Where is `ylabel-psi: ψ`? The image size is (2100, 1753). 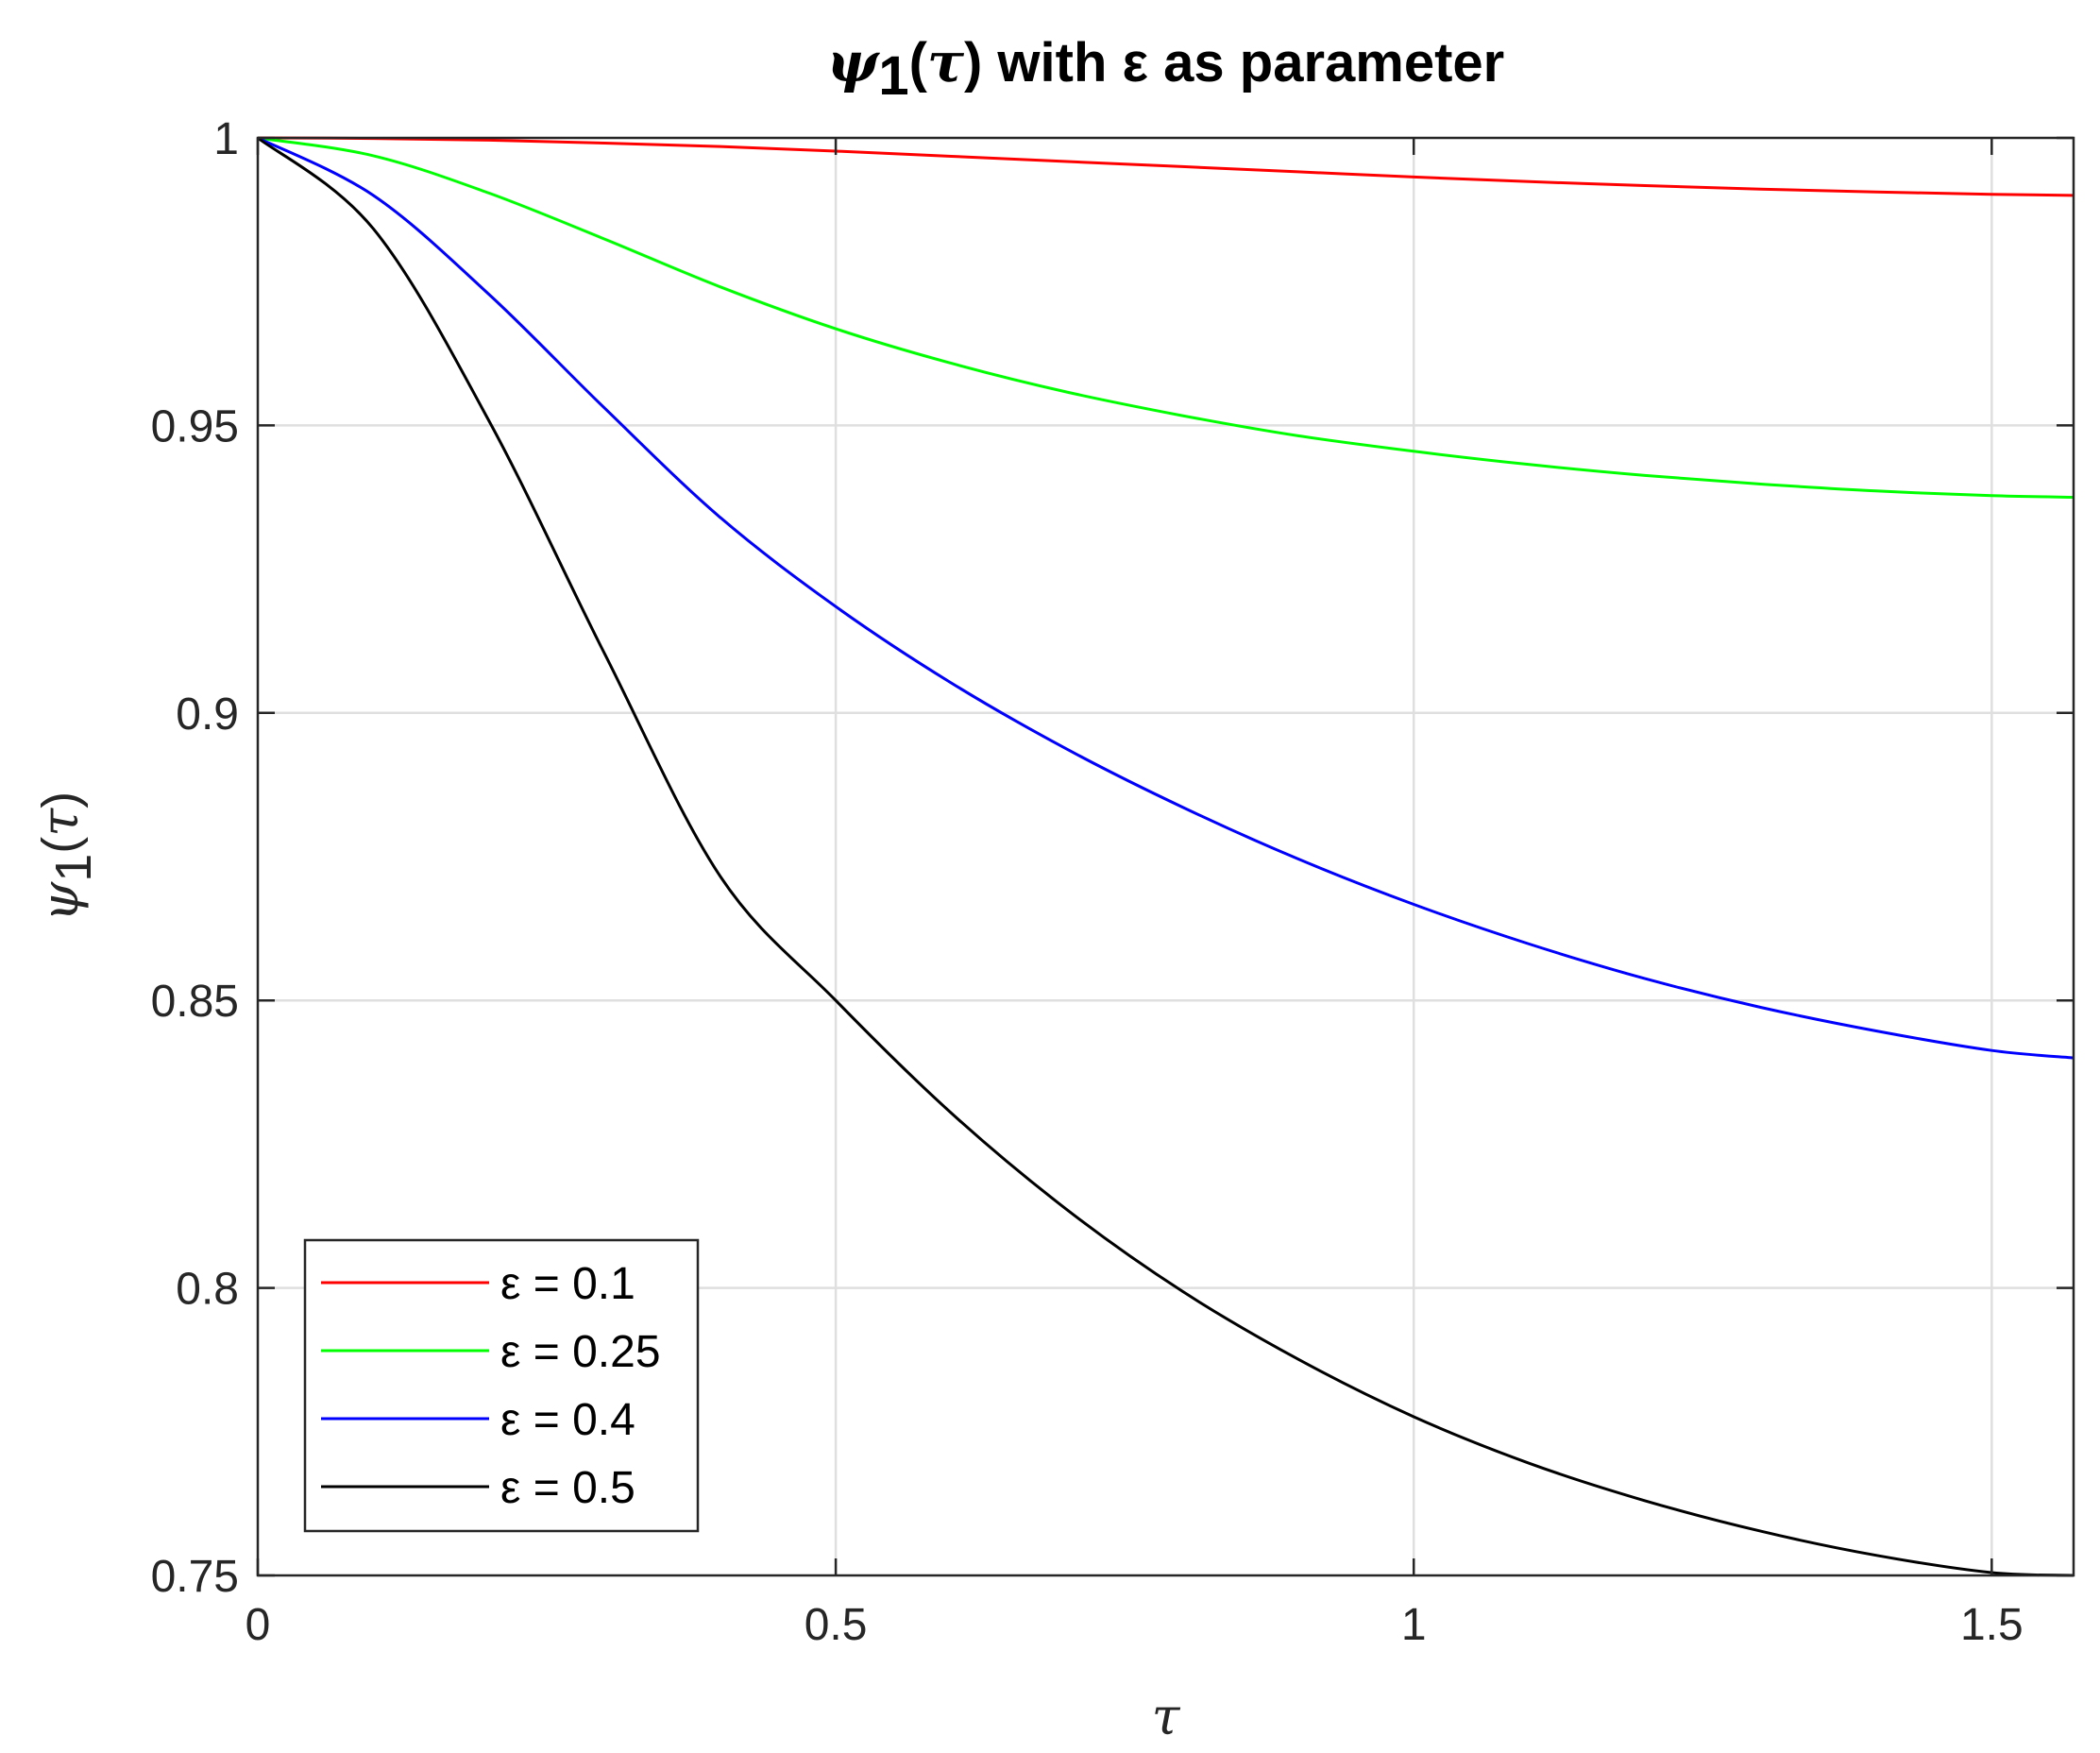 ylabel-psi: ψ is located at coordinates (60, 901).